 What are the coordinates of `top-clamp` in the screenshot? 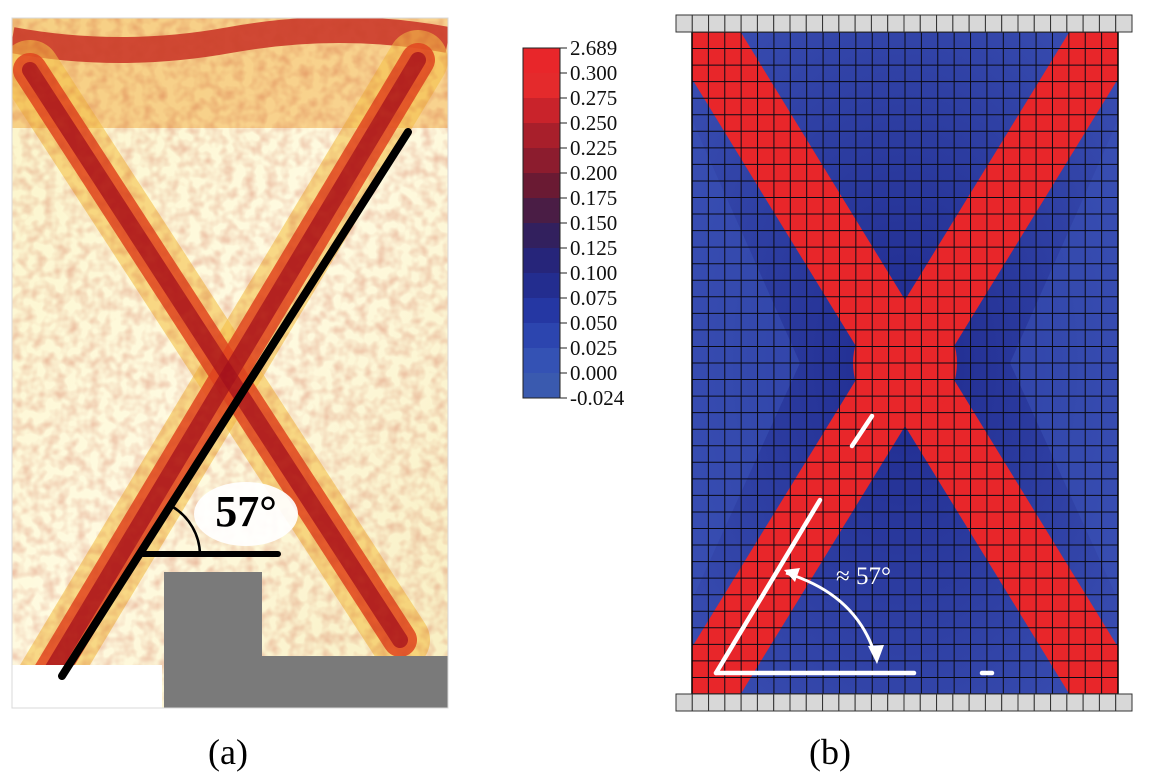 It's located at (904, 23).